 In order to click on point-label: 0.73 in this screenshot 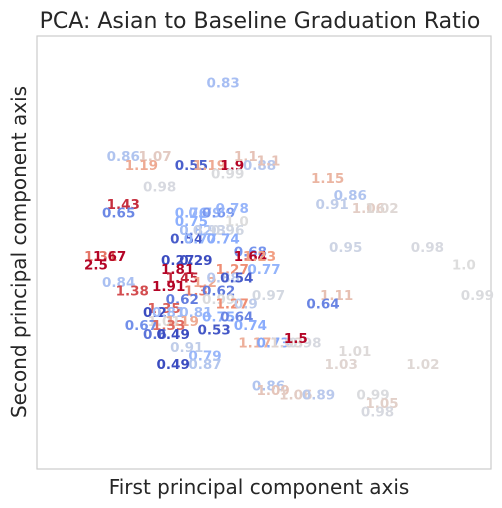, I will do `click(272, 343)`.